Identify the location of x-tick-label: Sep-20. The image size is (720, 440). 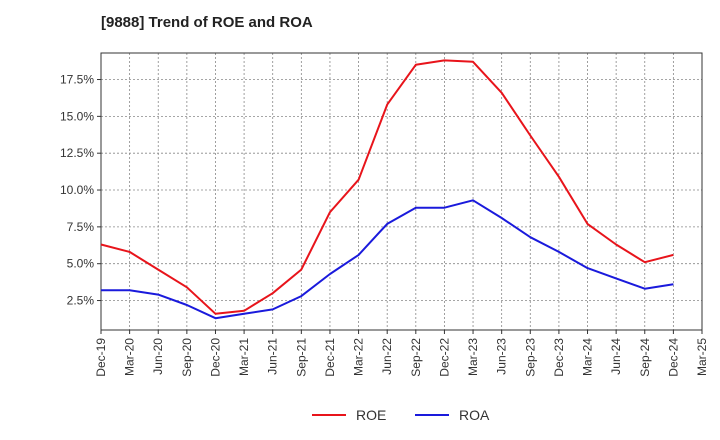
(187, 357).